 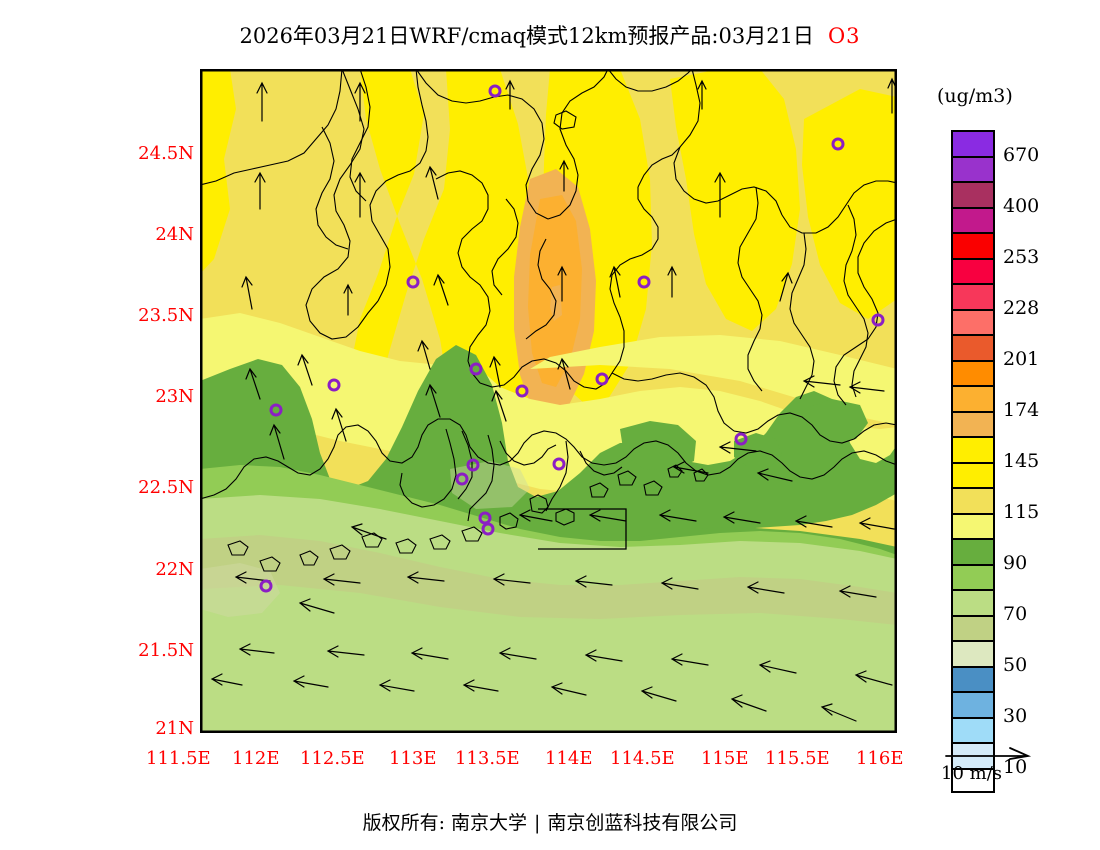 I want to click on colorbar-tick: 30, so click(x=1015, y=716).